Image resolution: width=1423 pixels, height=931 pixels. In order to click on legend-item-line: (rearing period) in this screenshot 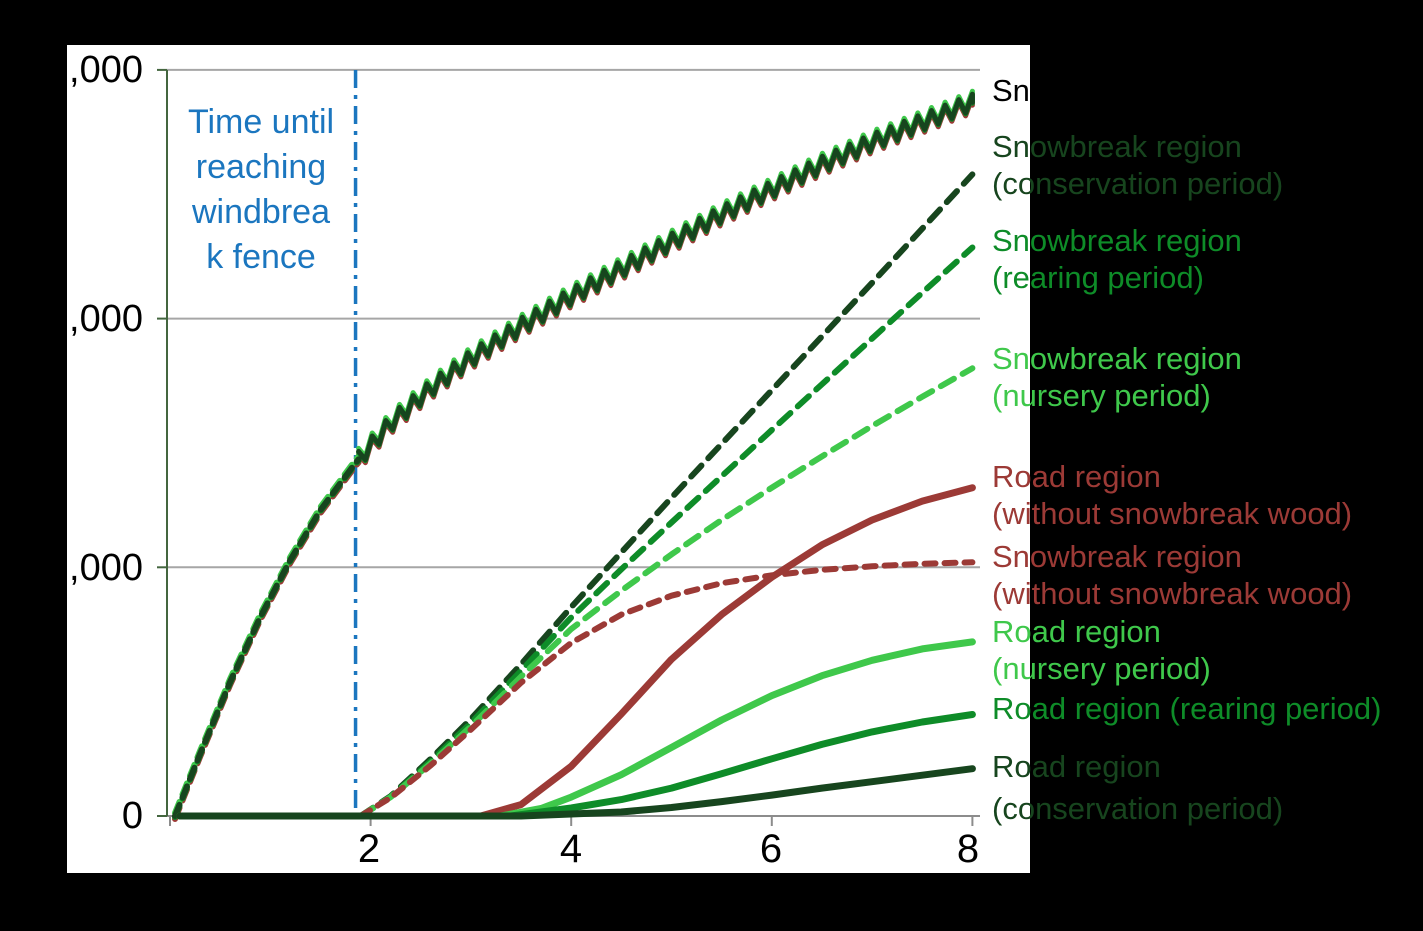, I will do `click(1098, 277)`.